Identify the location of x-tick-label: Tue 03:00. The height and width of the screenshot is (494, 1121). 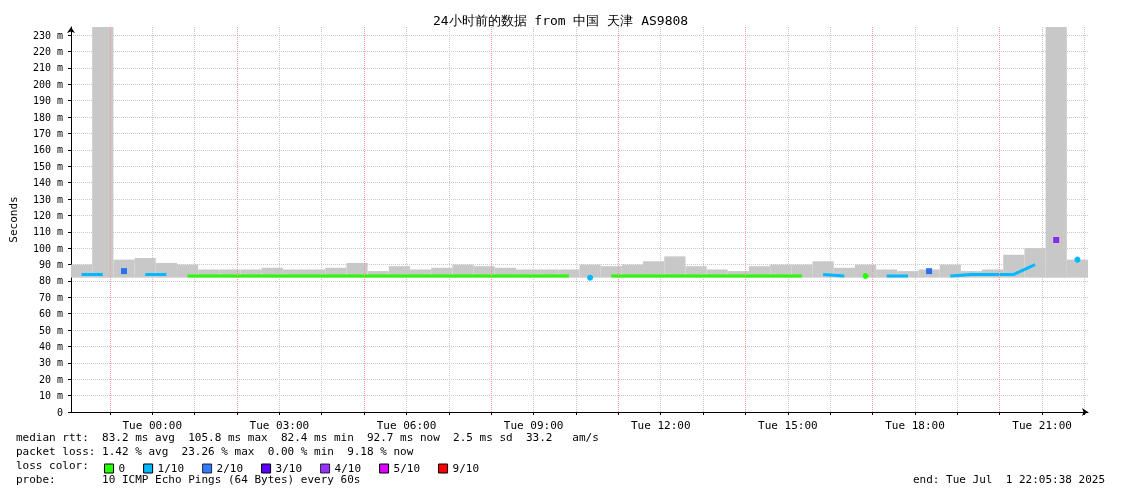
(279, 425).